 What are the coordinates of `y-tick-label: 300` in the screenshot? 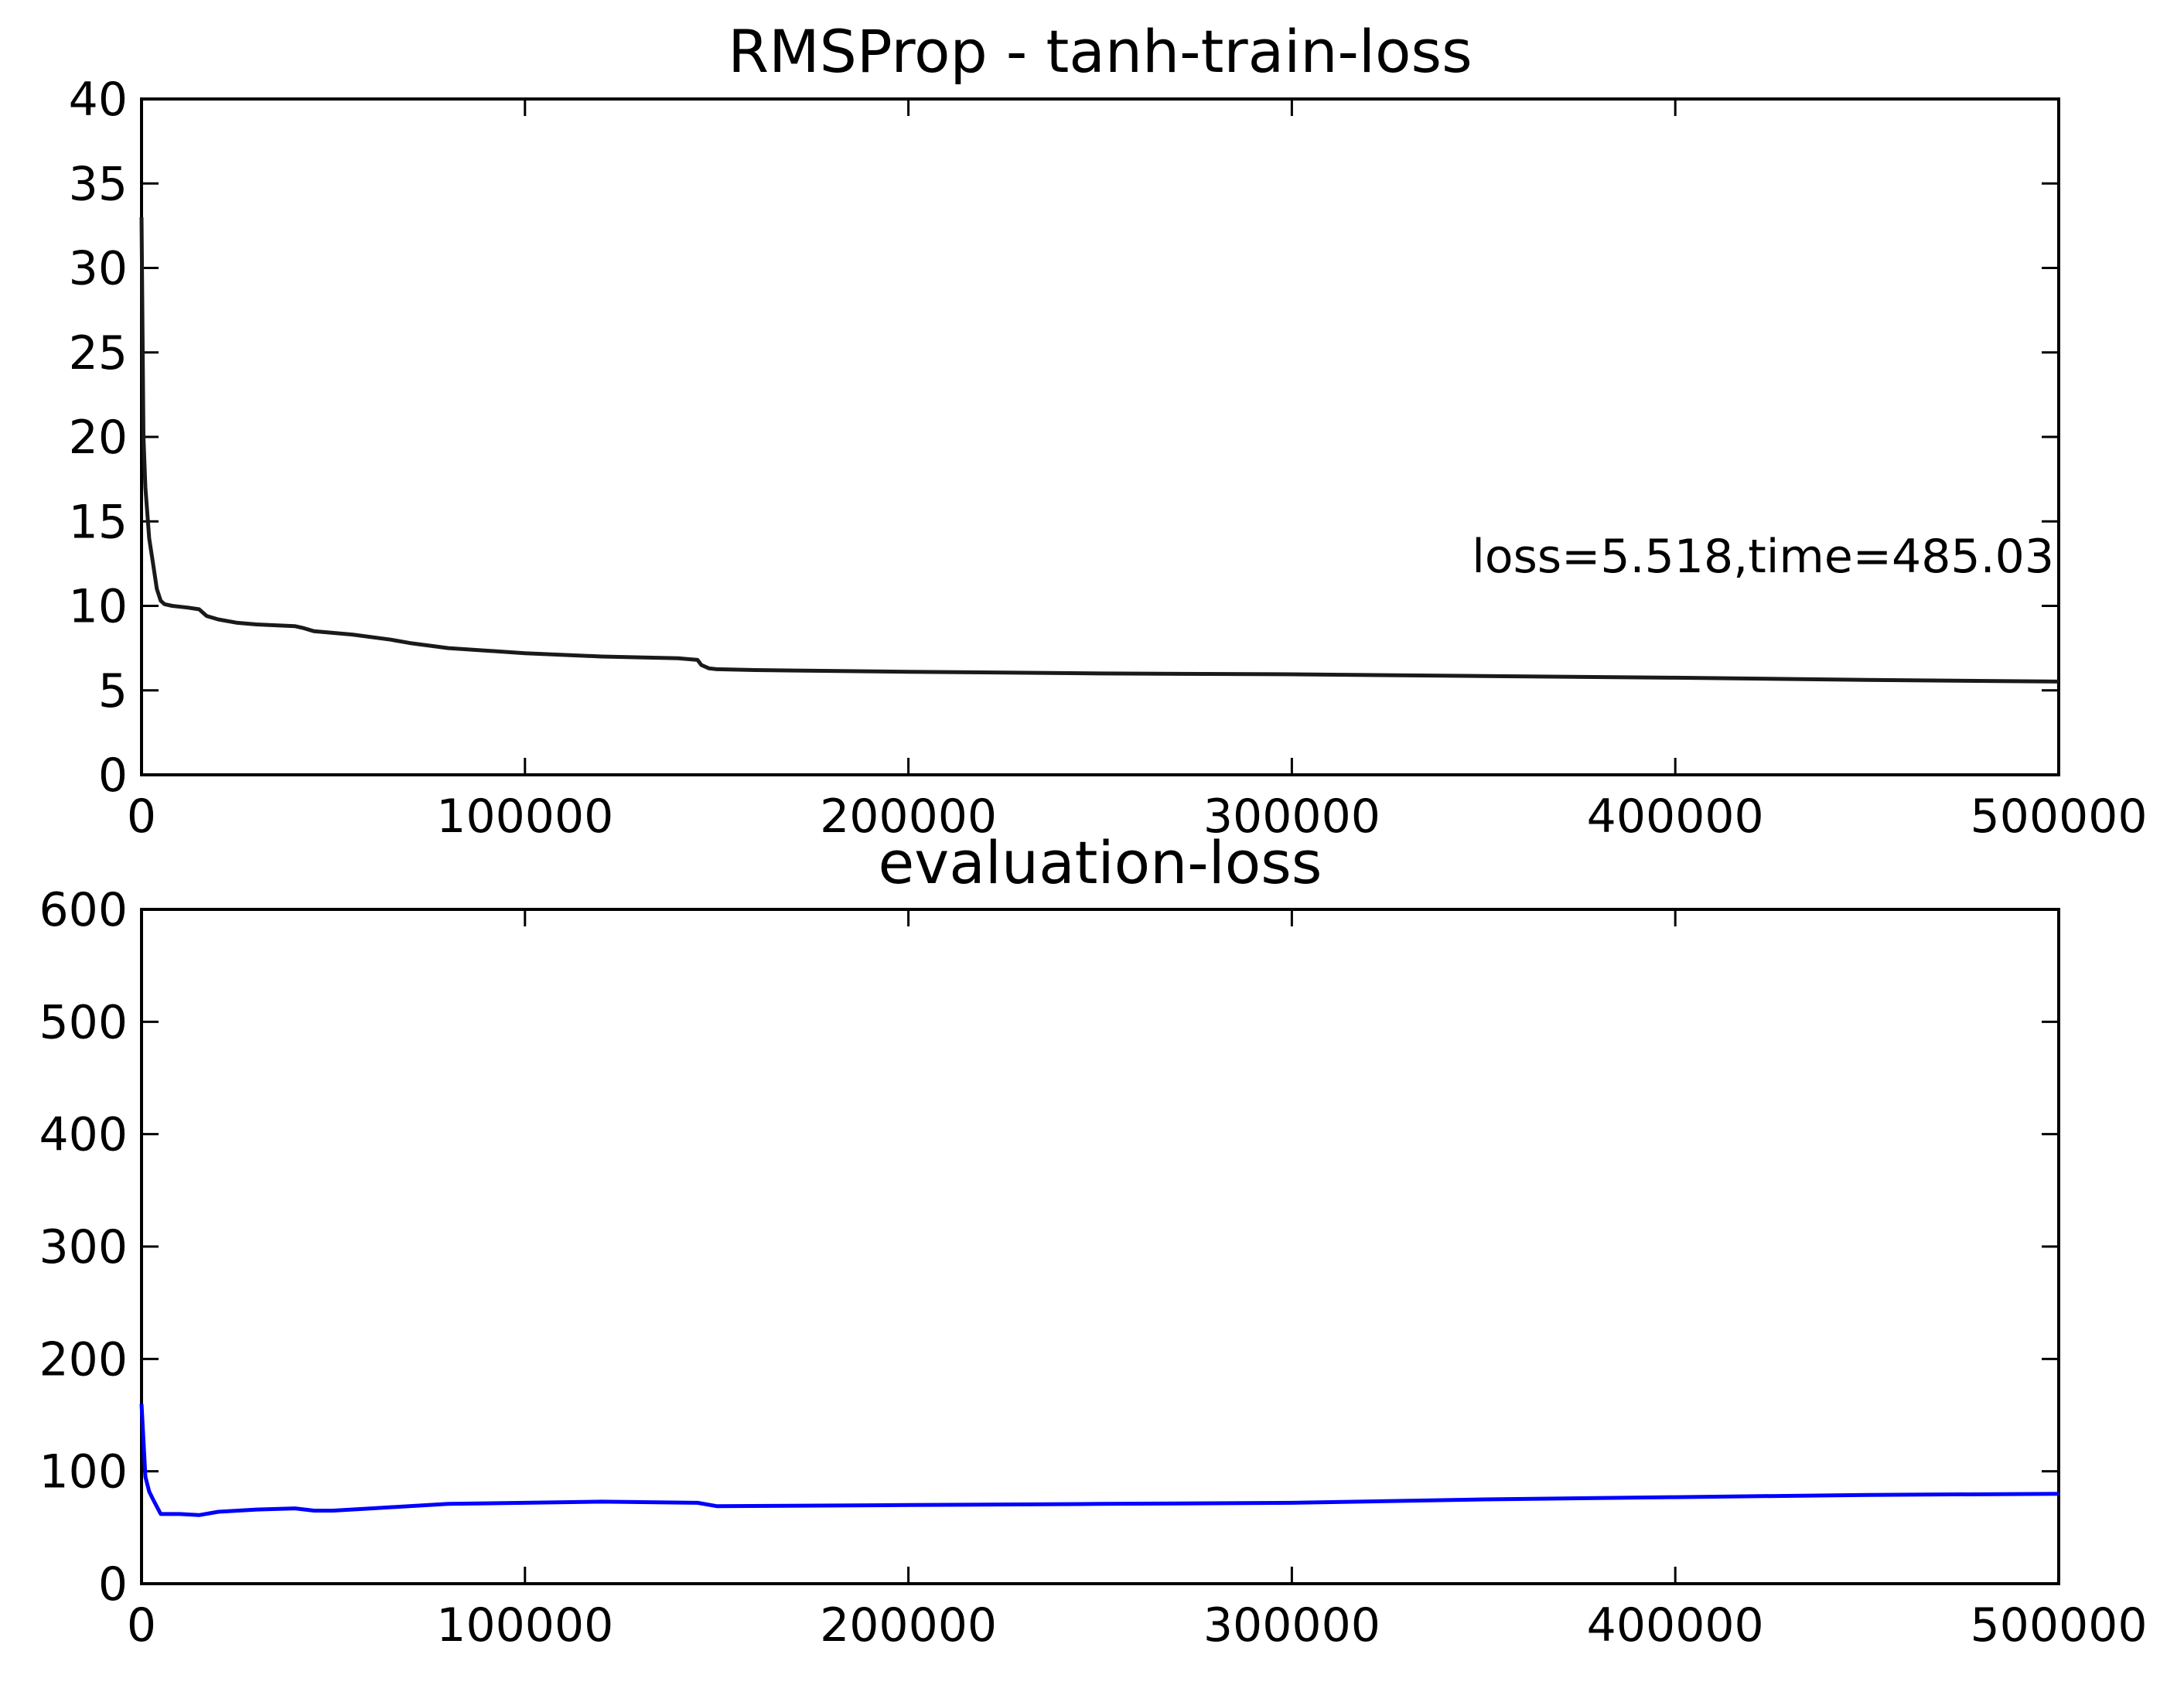 It's located at (84, 1247).